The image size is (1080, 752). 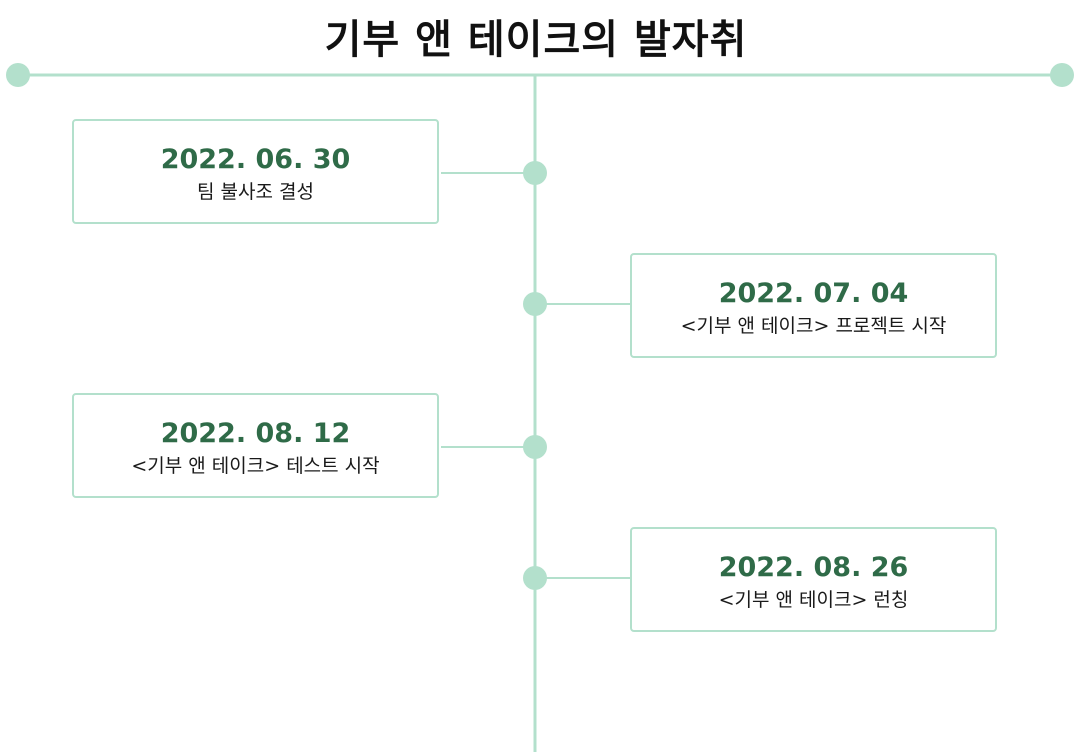 I want to click on page-title: 기부 앤 테이크의 발자취, so click(x=536, y=40).